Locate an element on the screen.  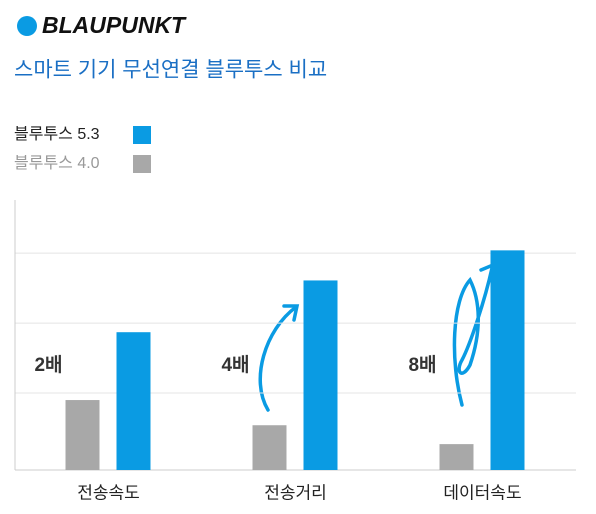
logo-dot is located at coordinates (27, 26).